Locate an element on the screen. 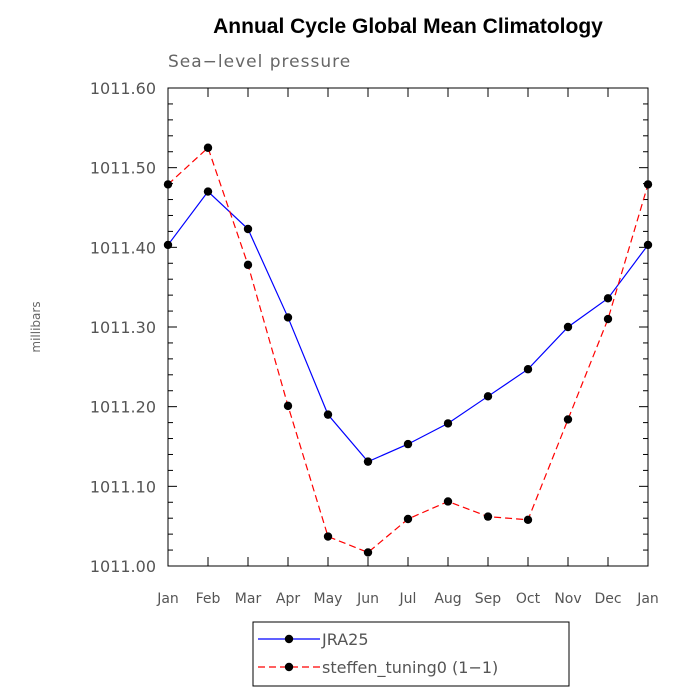  y-tick-label: 1011.20 is located at coordinates (123, 407).